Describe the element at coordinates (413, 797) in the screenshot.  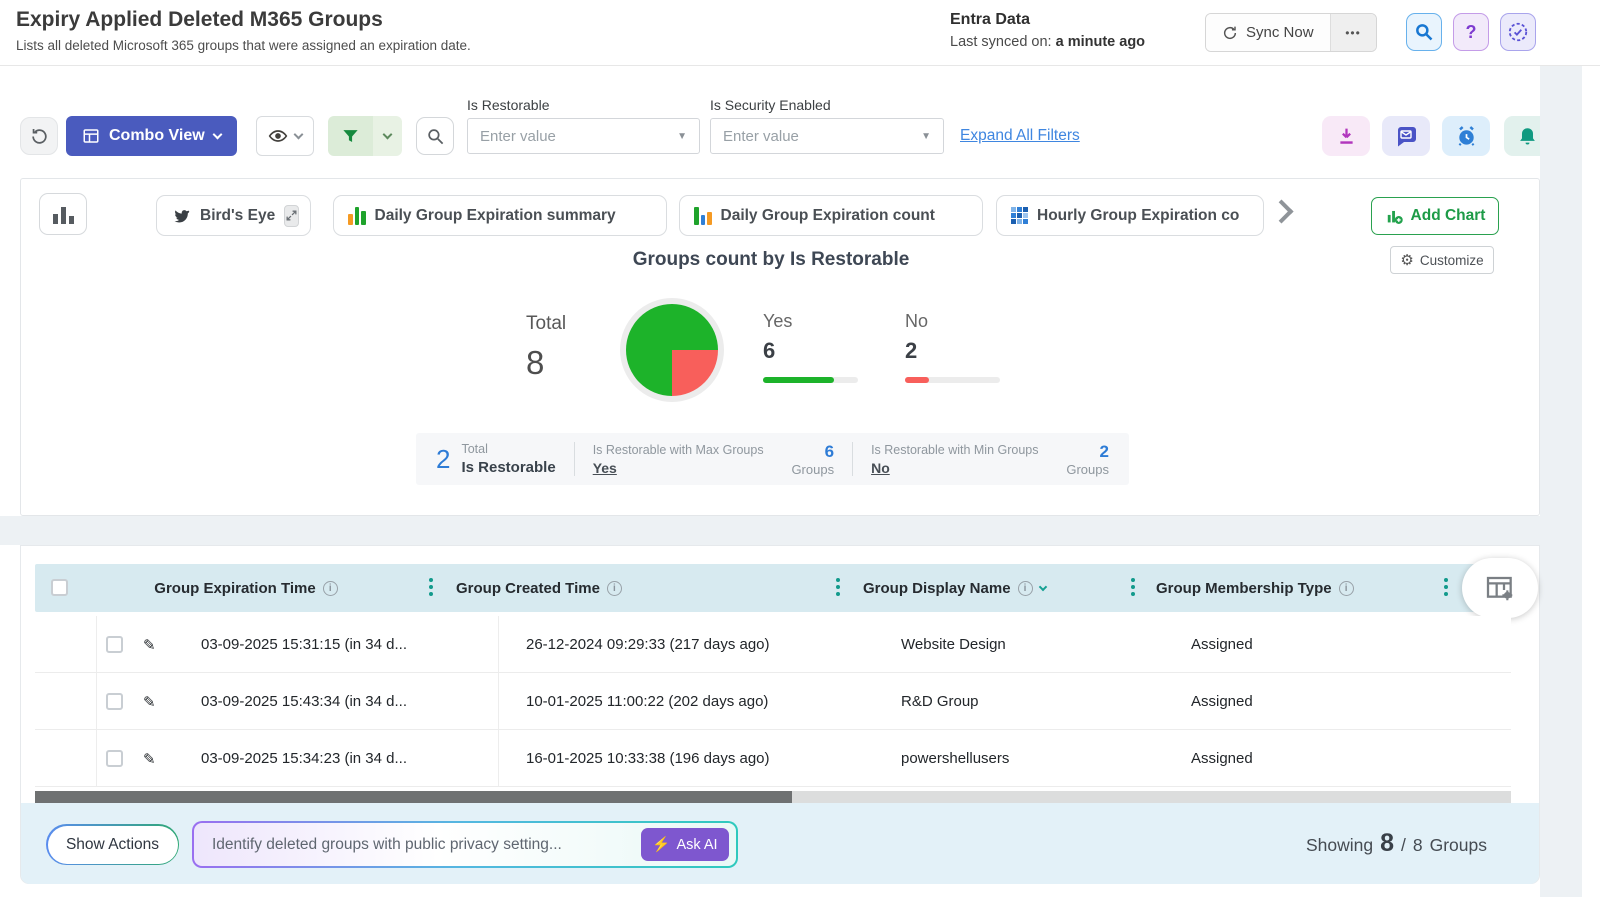
I see `scrollbar-thumb` at that location.